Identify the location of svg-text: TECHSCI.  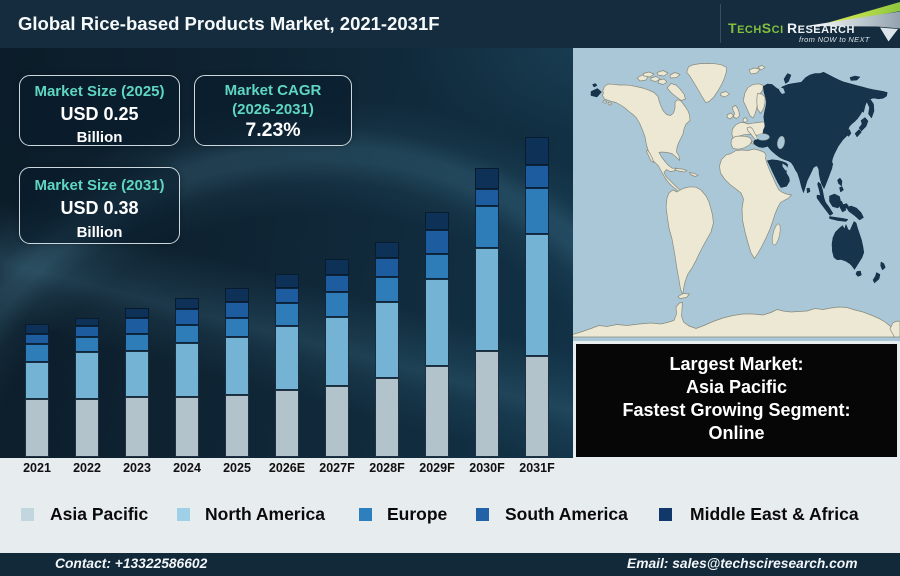
(756, 28).